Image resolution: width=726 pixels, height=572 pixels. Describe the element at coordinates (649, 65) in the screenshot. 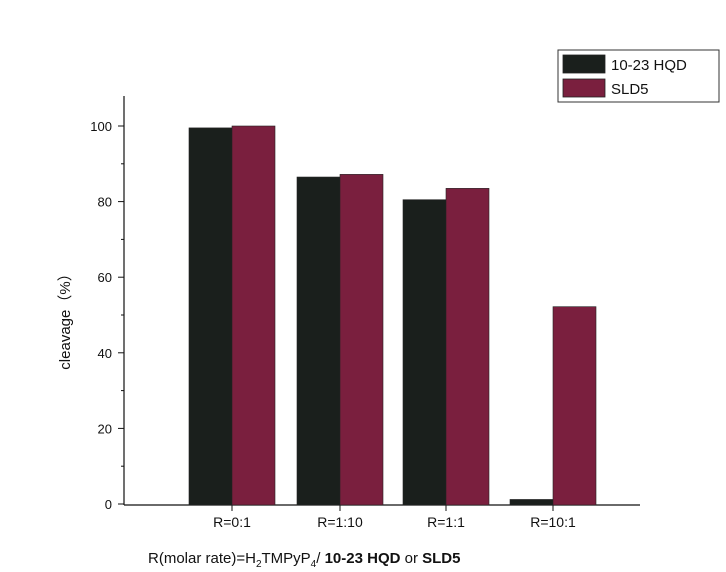

I see `legend-label-10-23-hqd: 10-23 HQD` at that location.